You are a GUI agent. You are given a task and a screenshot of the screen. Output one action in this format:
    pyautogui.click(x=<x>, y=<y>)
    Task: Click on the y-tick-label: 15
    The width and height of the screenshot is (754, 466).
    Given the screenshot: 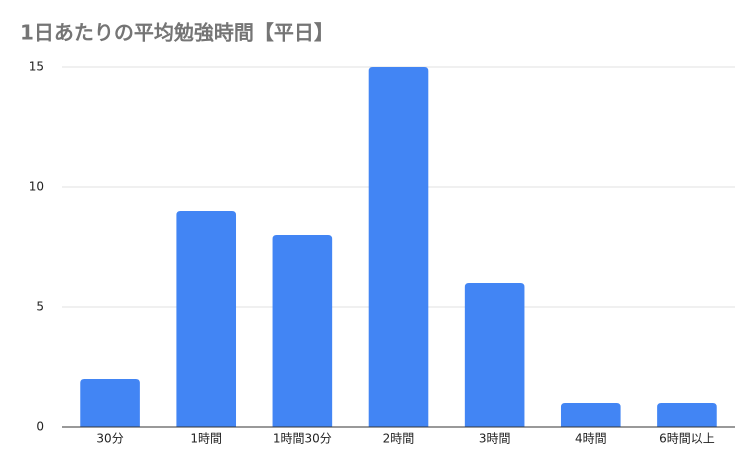 What is the action you would take?
    pyautogui.click(x=36, y=67)
    